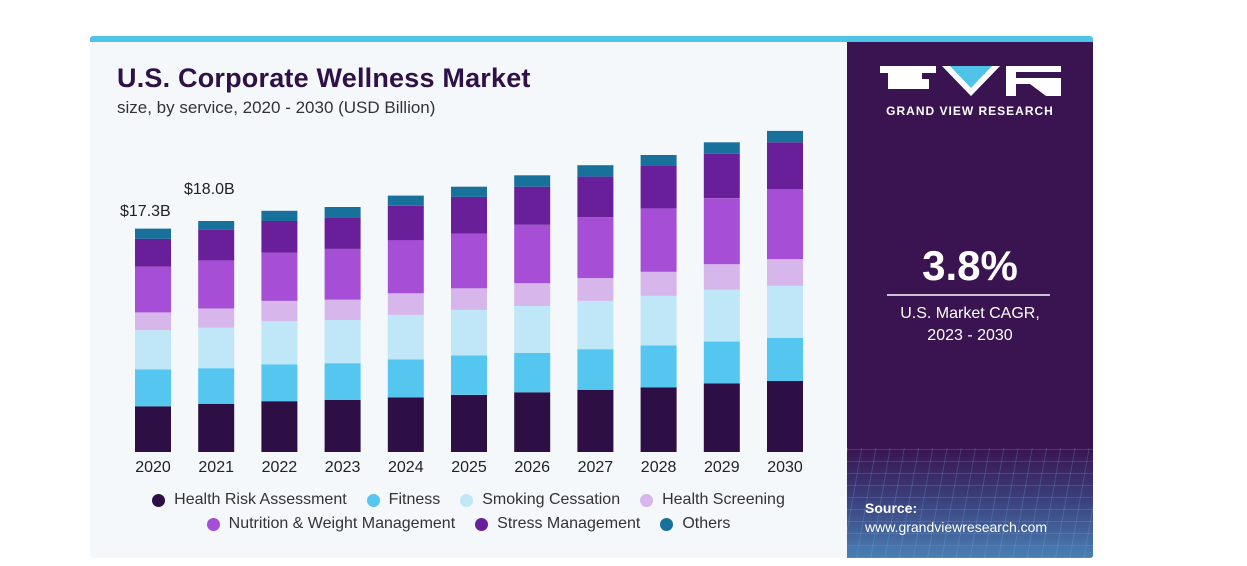  I want to click on legend-label: Others, so click(706, 523).